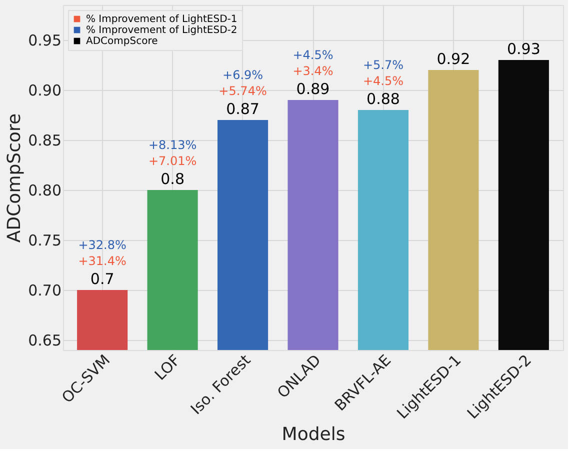  Describe the element at coordinates (453, 59) in the screenshot. I see `data-label: 0.92` at that location.